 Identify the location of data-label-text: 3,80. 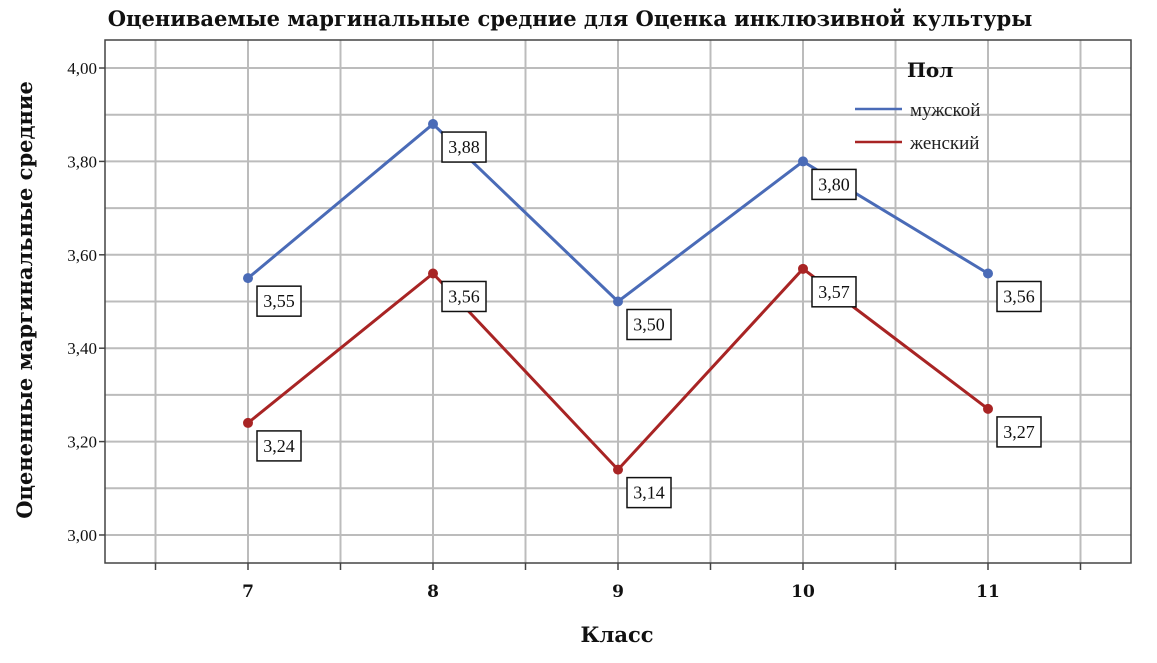
(834, 184).